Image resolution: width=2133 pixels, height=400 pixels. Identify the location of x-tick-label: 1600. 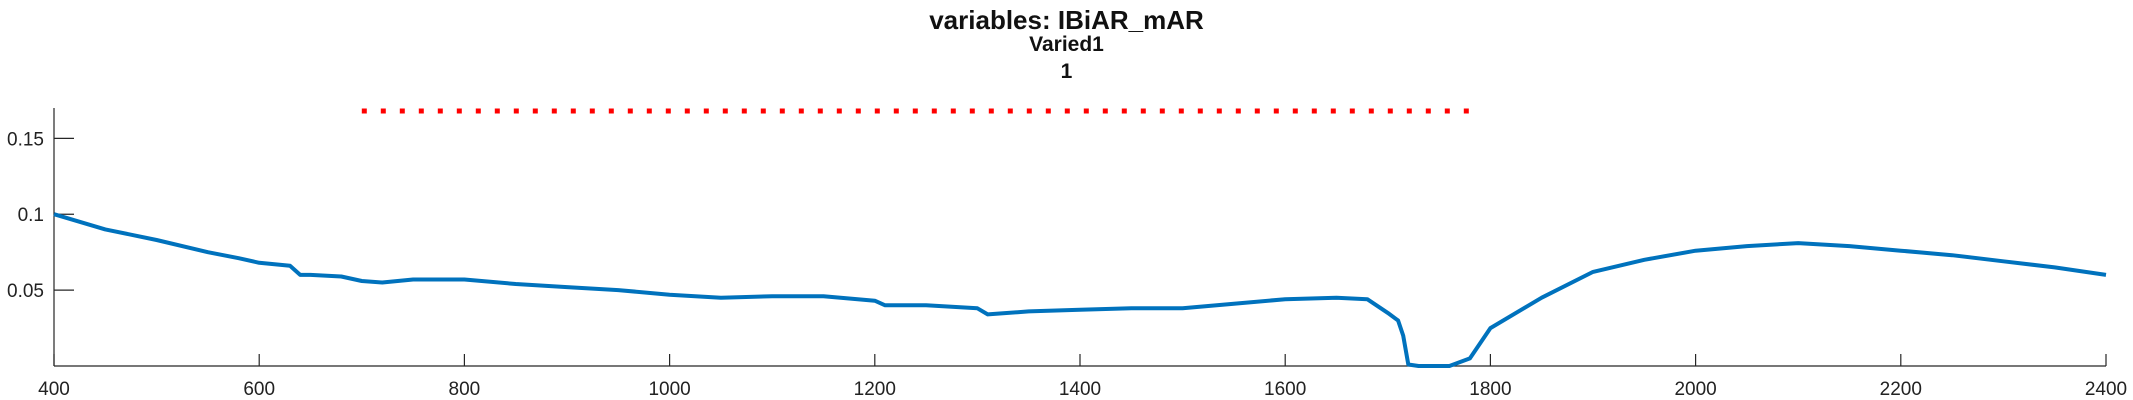
(1285, 389).